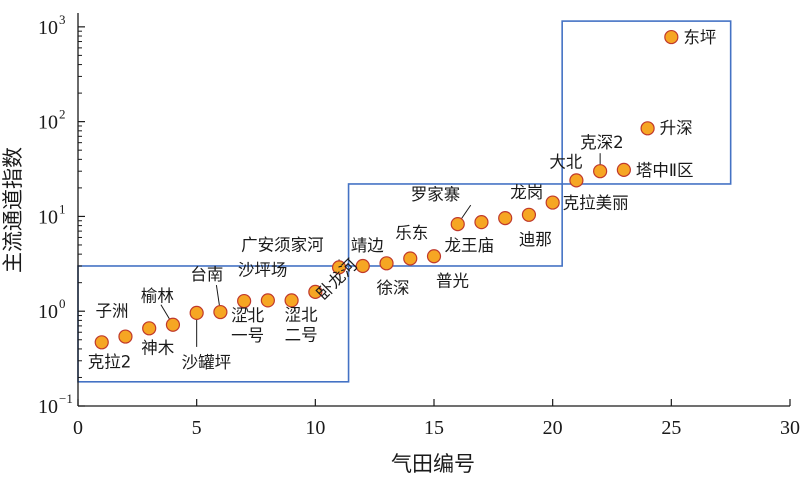  I want to click on point-label: 塔中Ⅱ区, so click(665, 170).